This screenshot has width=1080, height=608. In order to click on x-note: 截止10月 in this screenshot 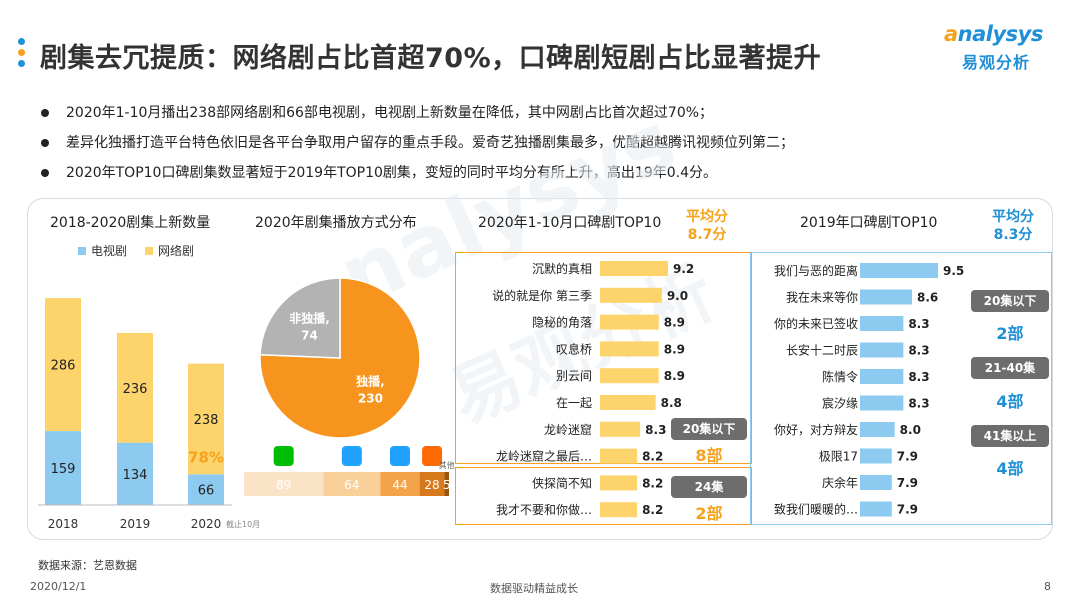, I will do `click(243, 524)`.